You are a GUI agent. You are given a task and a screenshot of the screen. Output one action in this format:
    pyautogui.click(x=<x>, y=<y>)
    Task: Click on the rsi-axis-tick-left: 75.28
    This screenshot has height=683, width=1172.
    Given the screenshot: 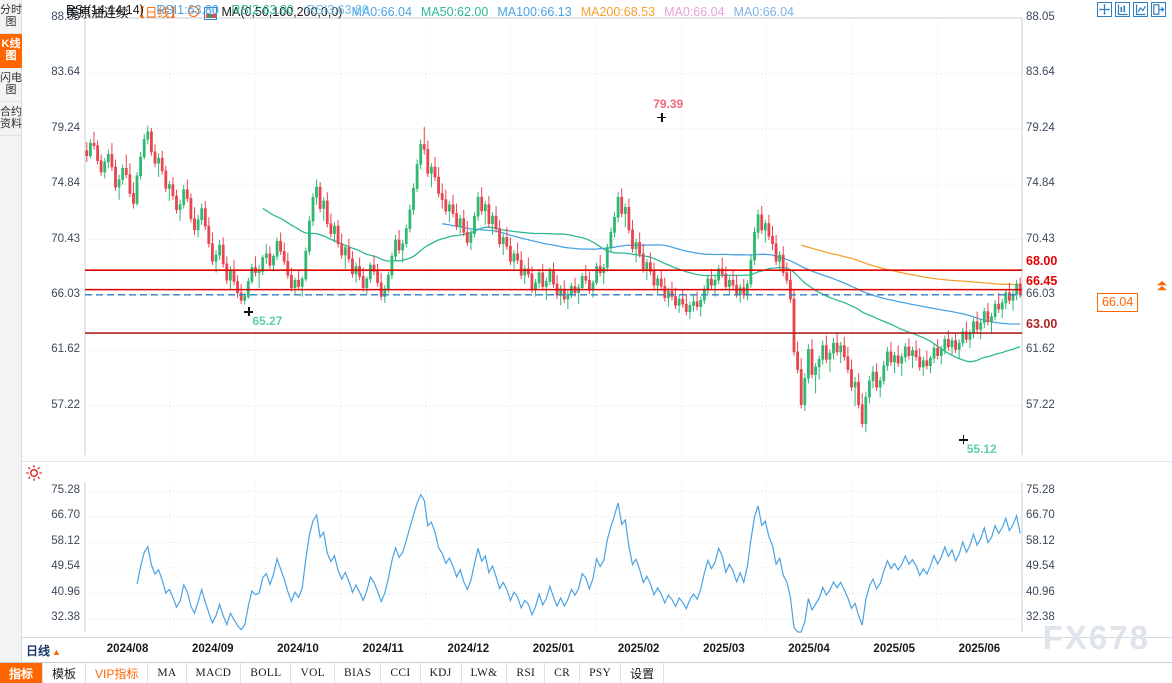 What is the action you would take?
    pyautogui.click(x=65, y=489)
    